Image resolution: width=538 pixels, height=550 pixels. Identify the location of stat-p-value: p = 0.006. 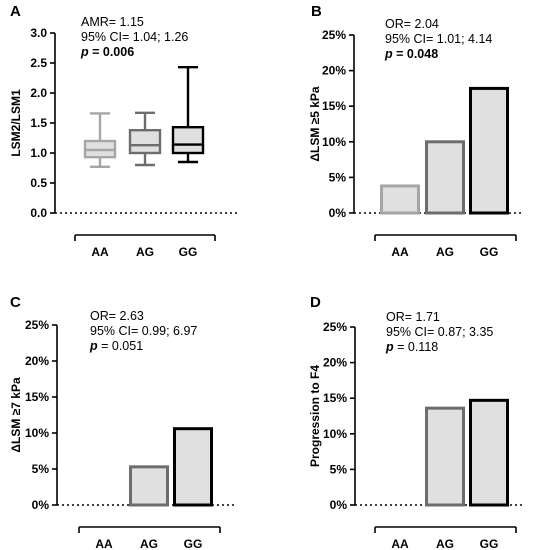
(107, 52).